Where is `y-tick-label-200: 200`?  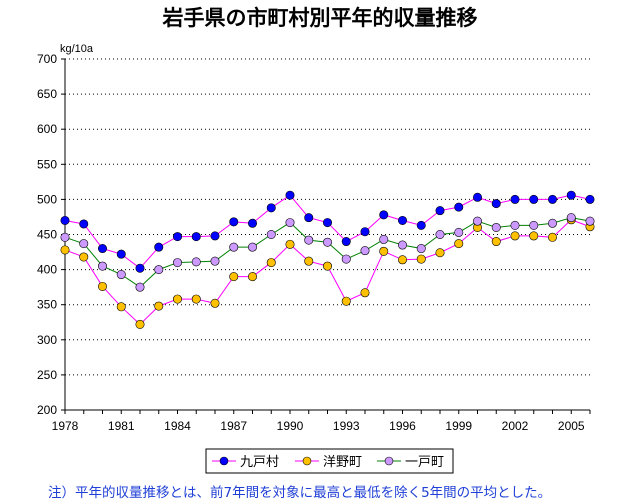
y-tick-label-200: 200 is located at coordinates (47, 410).